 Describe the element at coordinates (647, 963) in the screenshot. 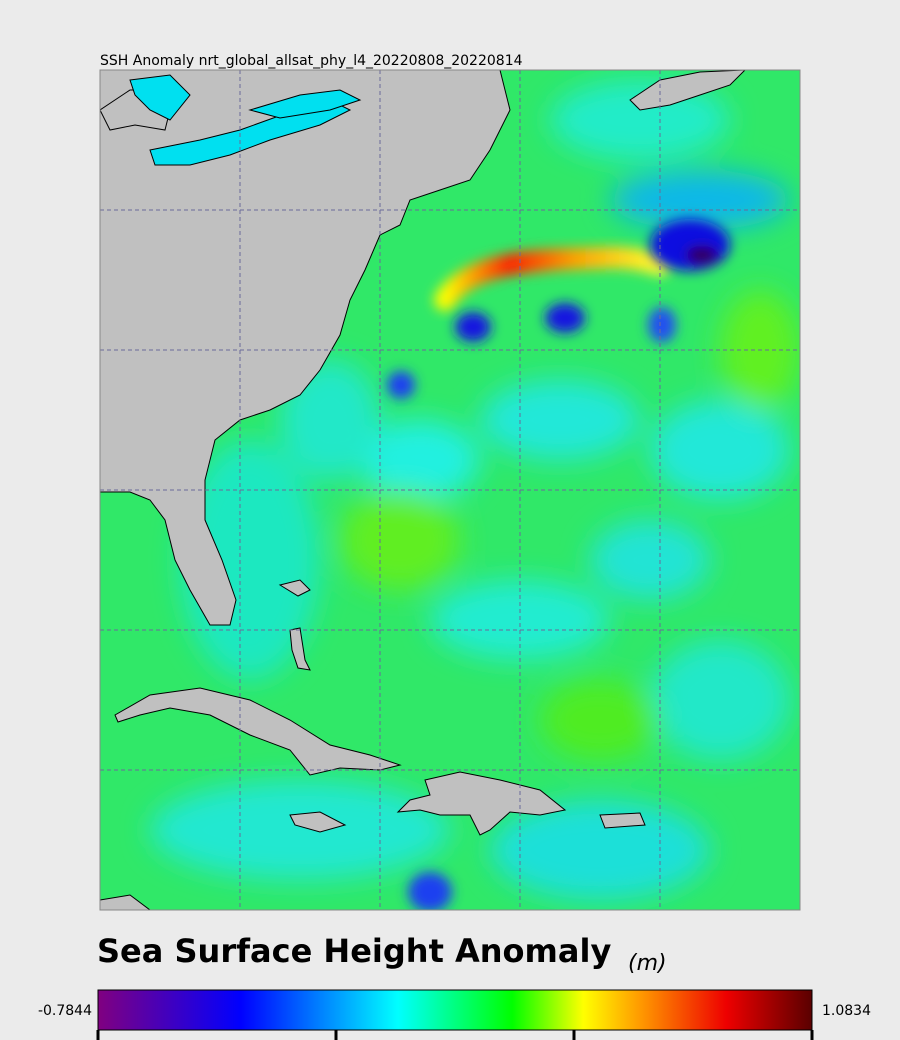

I see `colorbar-unit: (m)` at that location.